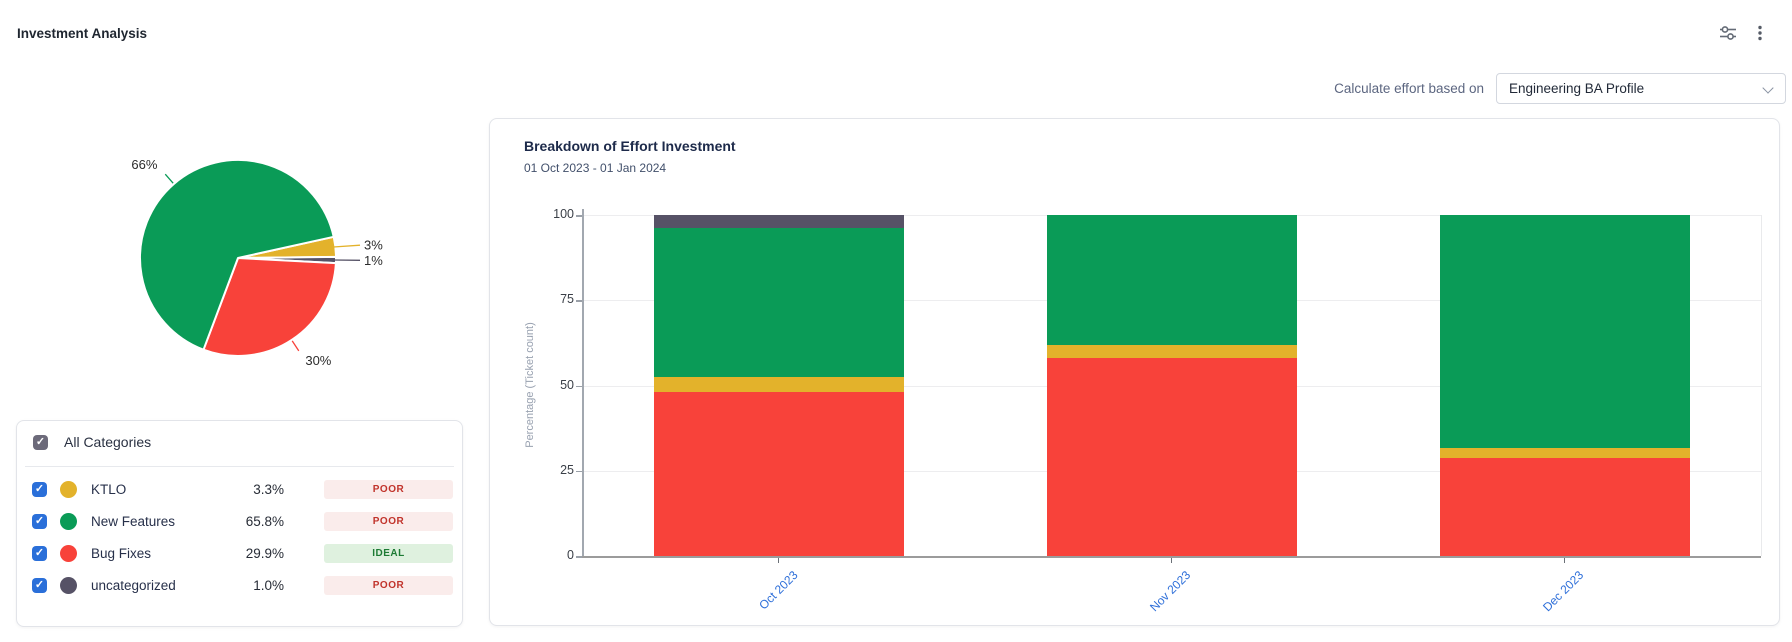 The height and width of the screenshot is (642, 1792). Describe the element at coordinates (133, 585) in the screenshot. I see `category-label: uncategorized` at that location.